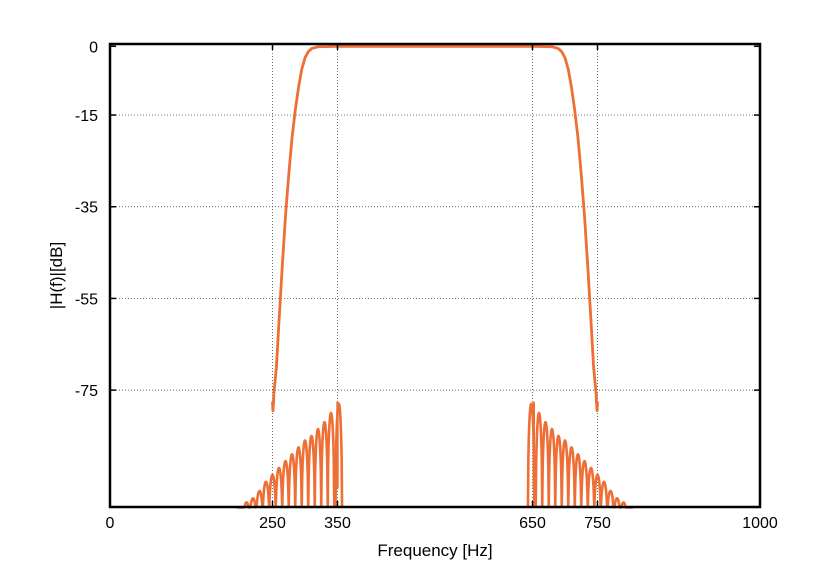  I want to click on y-tick-label: -15, so click(86, 116).